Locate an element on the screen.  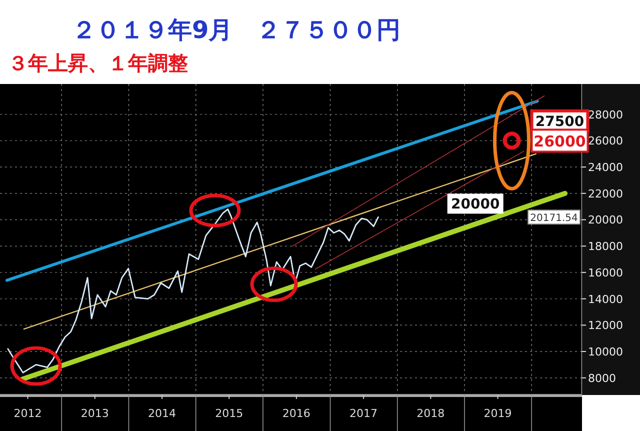
annotation: 27500 is located at coordinates (559, 122).